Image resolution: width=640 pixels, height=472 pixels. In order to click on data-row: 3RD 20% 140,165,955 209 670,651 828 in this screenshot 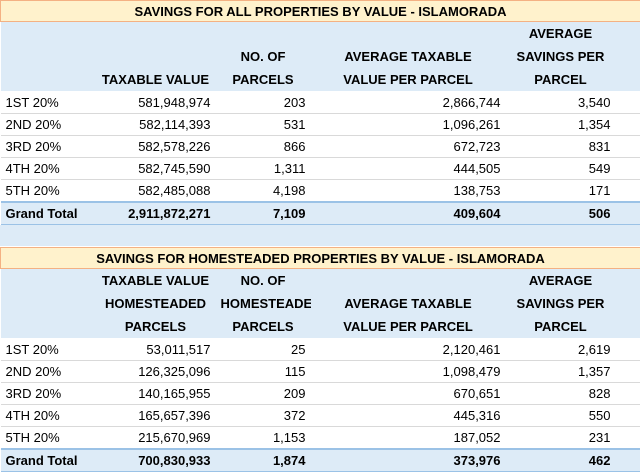, I will do `click(320, 393)`.